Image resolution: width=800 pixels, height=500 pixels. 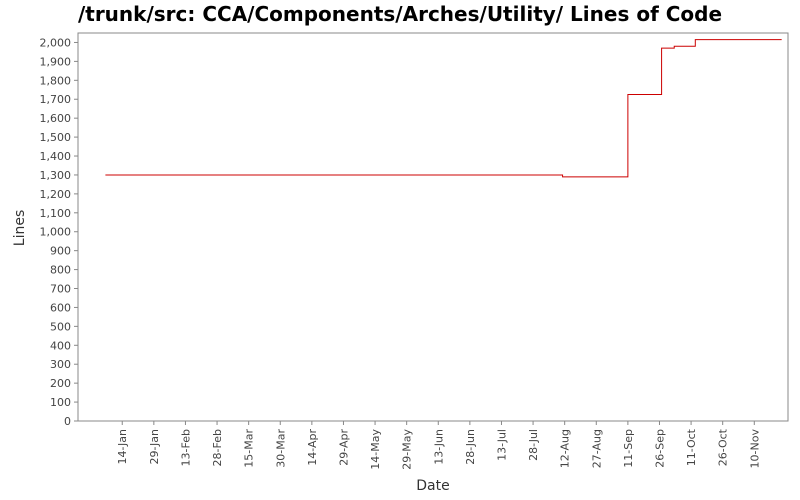 I want to click on y-tick-label: 1,900, so click(x=56, y=61).